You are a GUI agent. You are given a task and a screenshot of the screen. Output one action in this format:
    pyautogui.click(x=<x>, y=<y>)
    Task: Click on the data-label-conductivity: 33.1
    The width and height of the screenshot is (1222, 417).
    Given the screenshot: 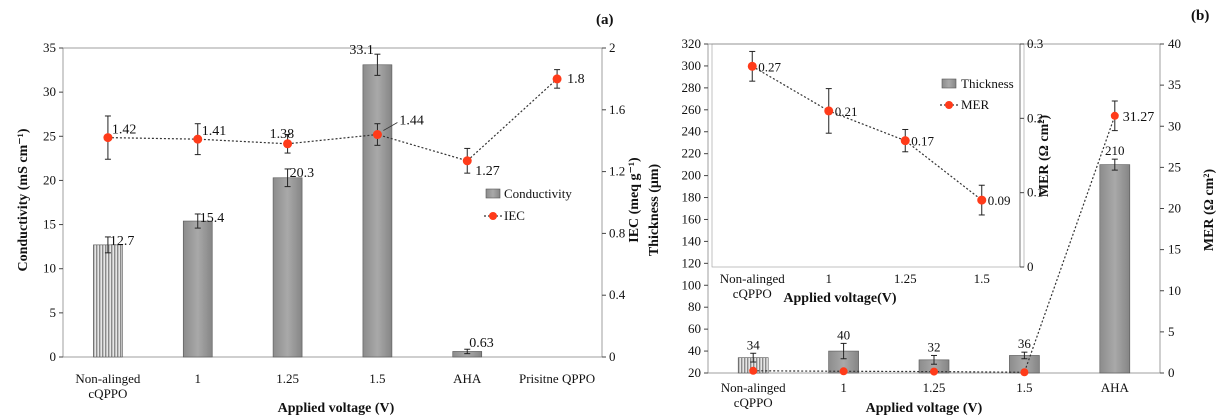 What is the action you would take?
    pyautogui.click(x=361, y=50)
    